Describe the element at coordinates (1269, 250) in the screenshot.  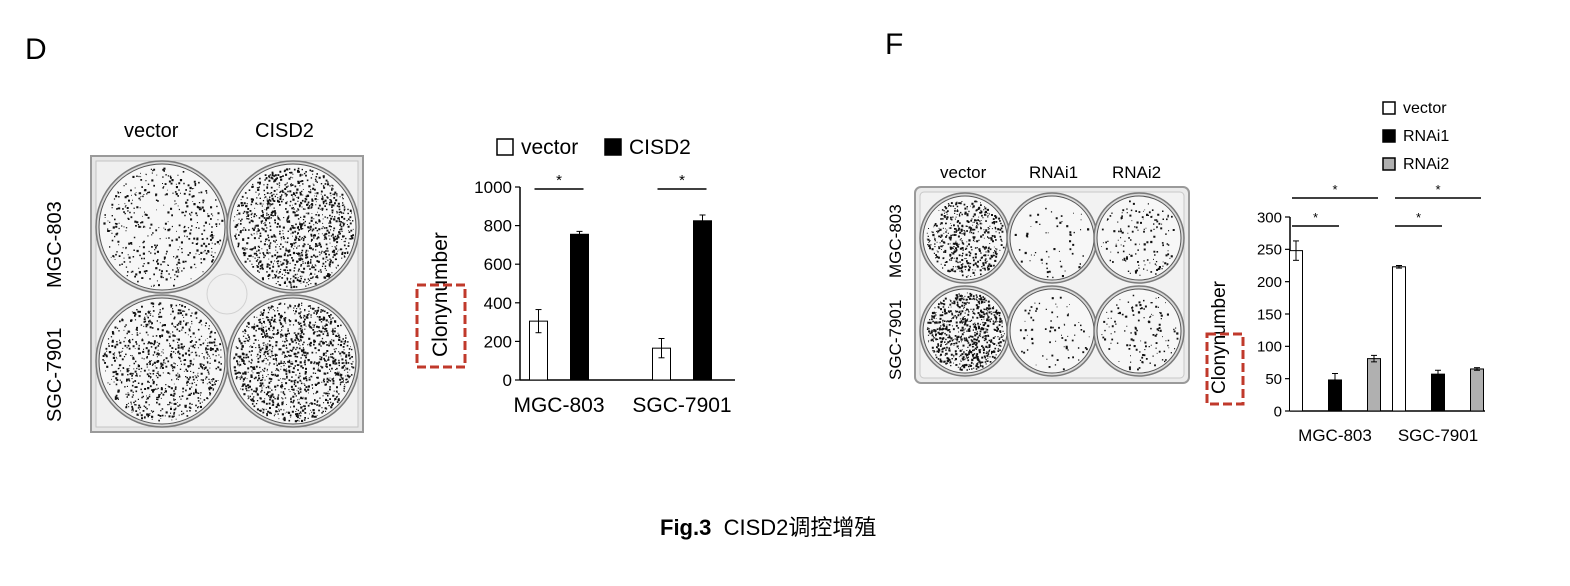
I see `y-tick-label: 250` at that location.